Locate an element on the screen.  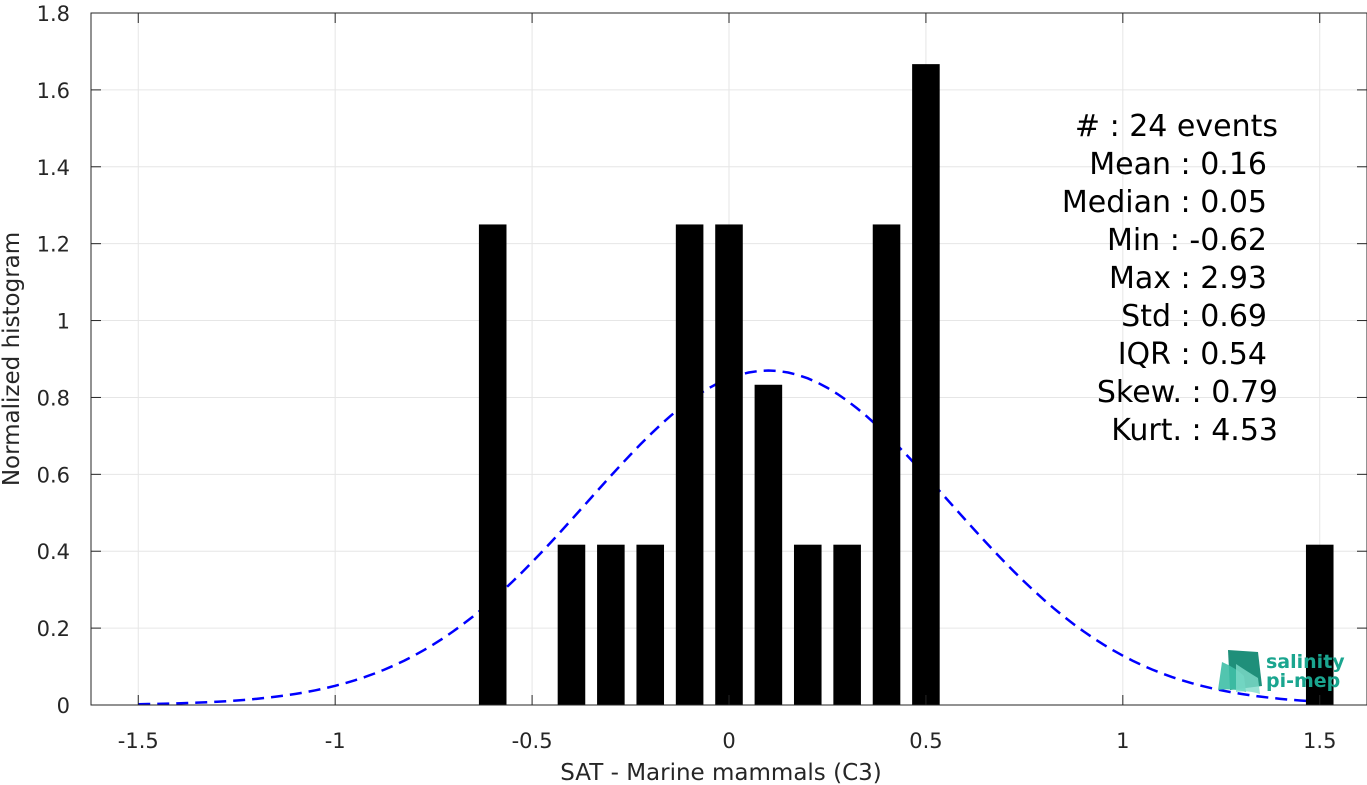
x-tick-label-4: 0.5 is located at coordinates (925, 741).